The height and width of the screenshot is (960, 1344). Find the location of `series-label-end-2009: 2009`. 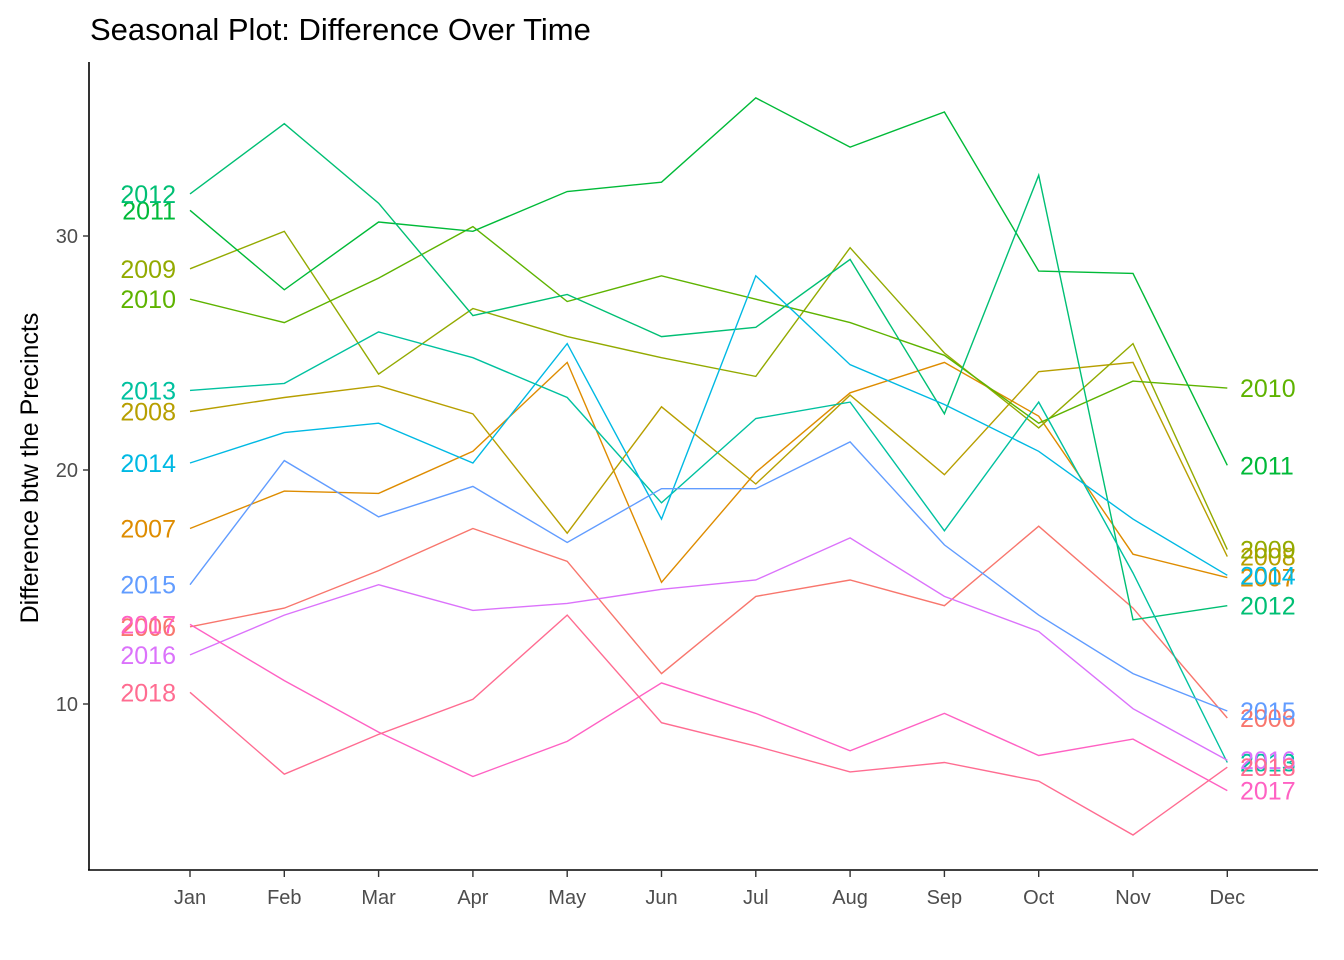

series-label-end-2009: 2009 is located at coordinates (1268, 551).